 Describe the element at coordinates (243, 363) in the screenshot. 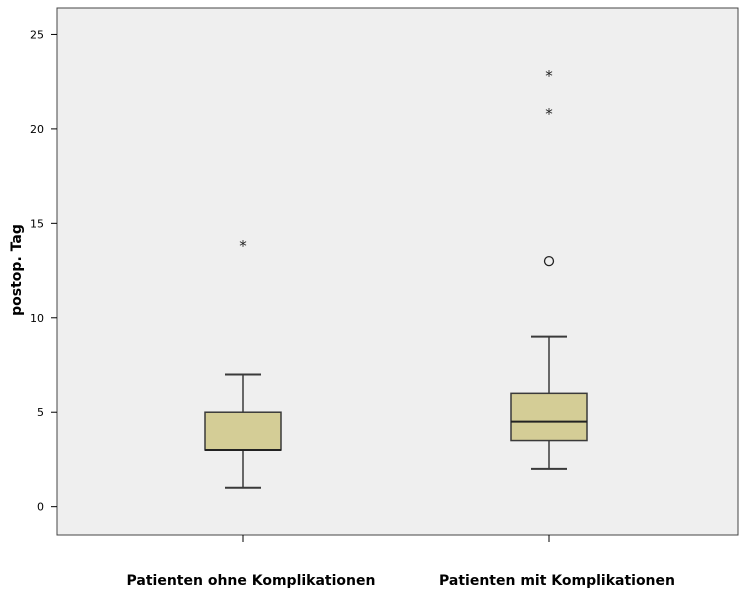

I see `box-group: *` at that location.